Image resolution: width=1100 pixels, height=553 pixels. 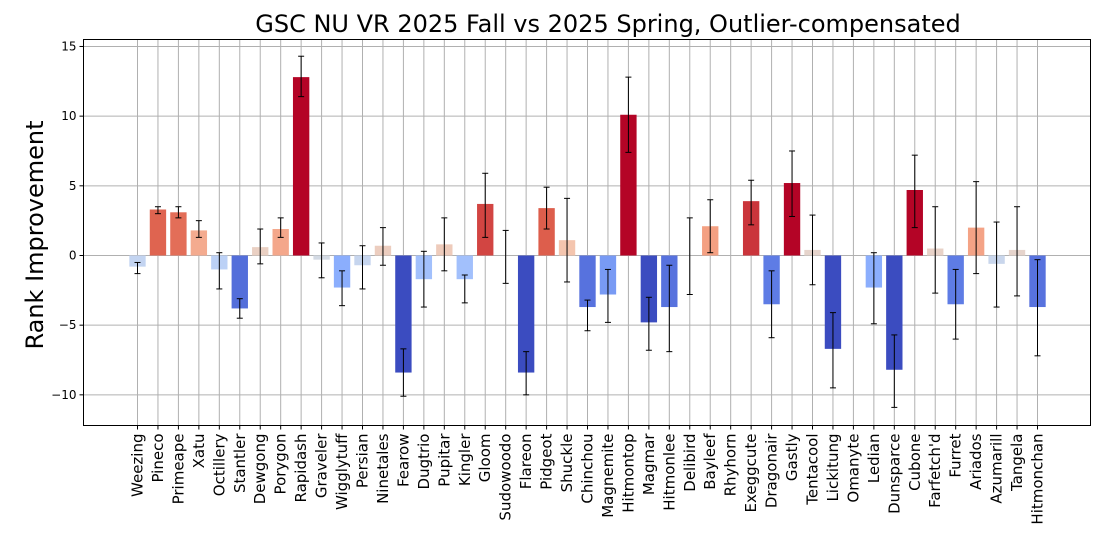 What do you see at coordinates (547, 461) in the screenshot?
I see `x-tick-label: Pidgeot` at bounding box center [547, 461].